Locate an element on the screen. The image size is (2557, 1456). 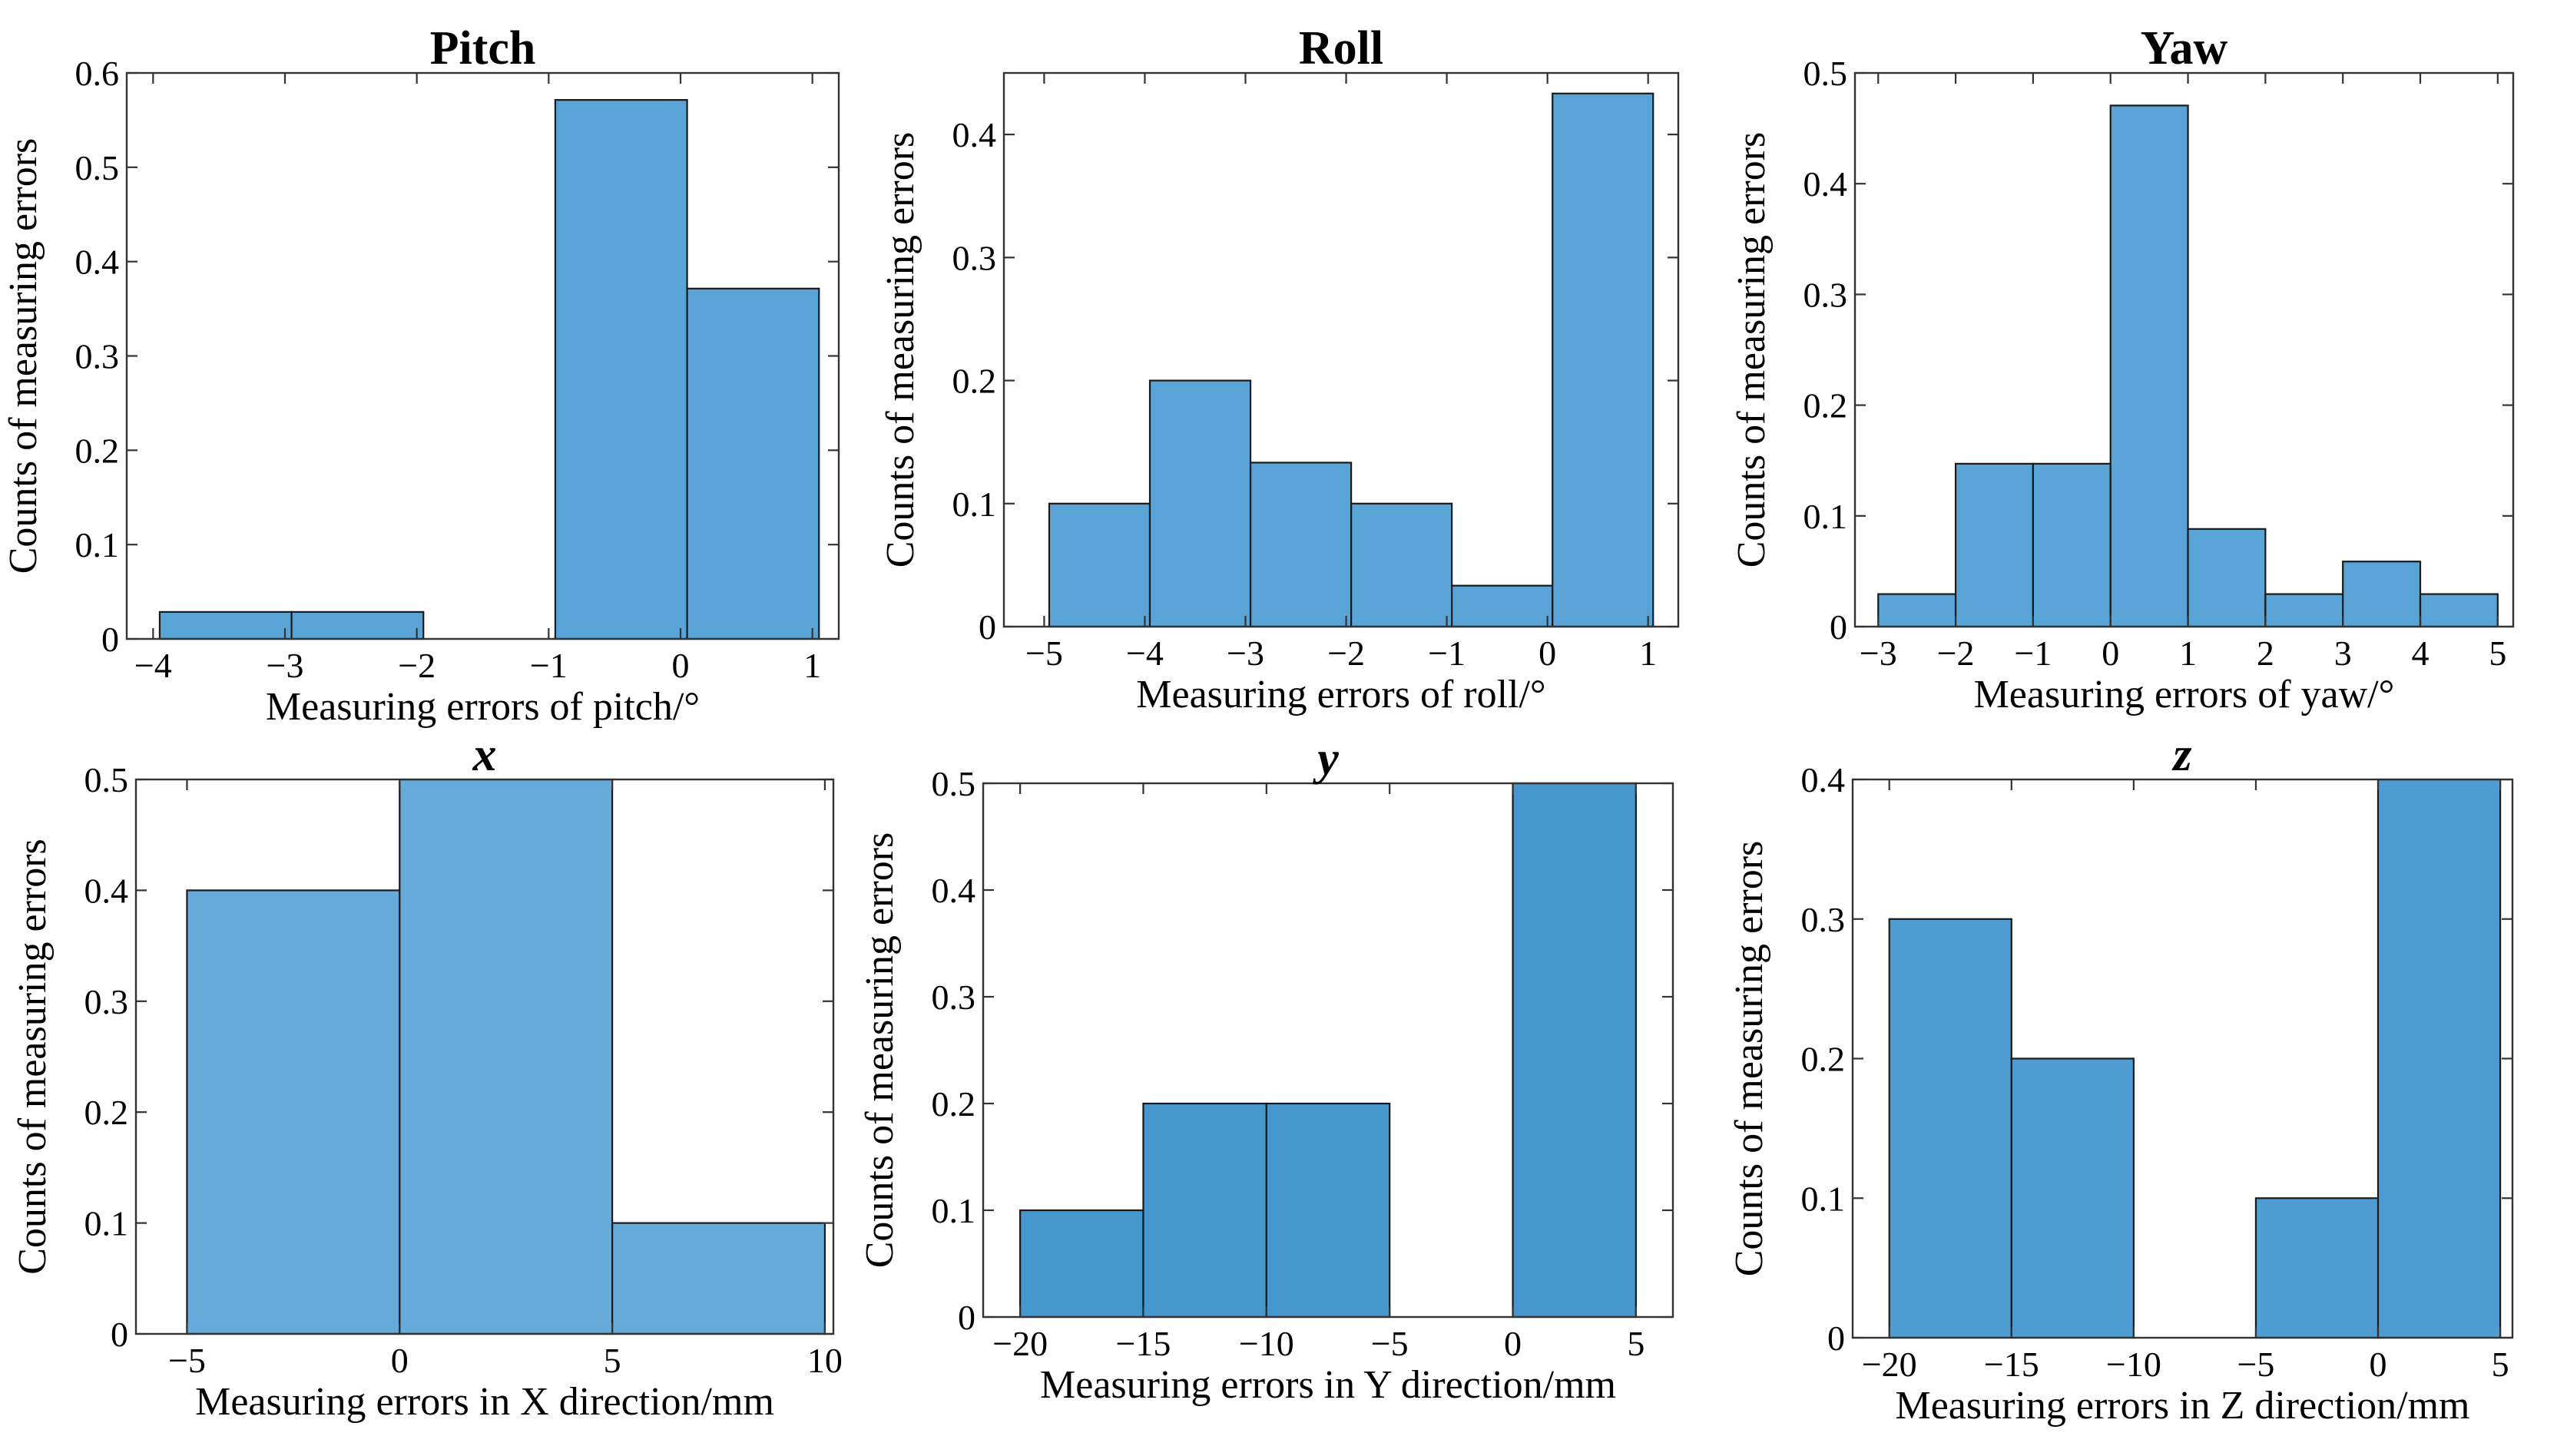
yaw-xtick-label-0: −3 is located at coordinates (1878, 653).